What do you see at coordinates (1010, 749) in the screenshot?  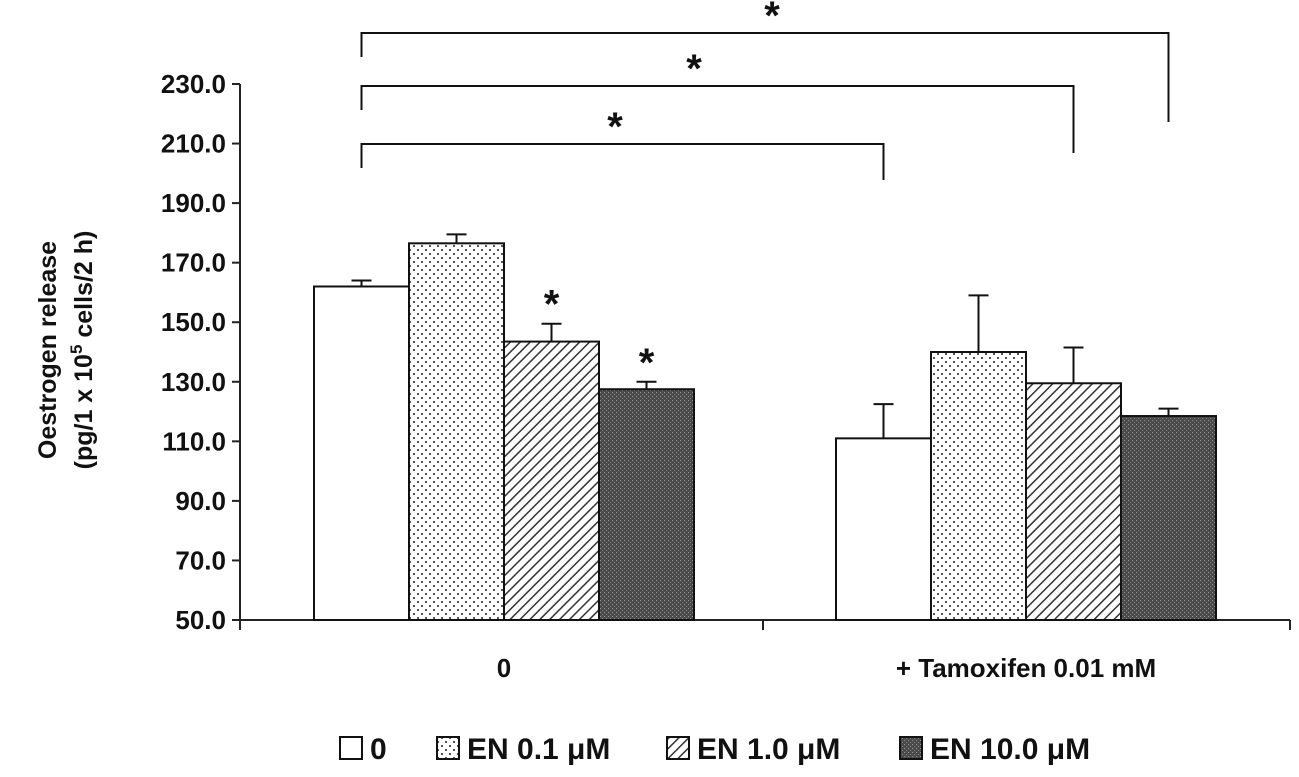 I see `legend-label: EN 10.0 μM` at bounding box center [1010, 749].